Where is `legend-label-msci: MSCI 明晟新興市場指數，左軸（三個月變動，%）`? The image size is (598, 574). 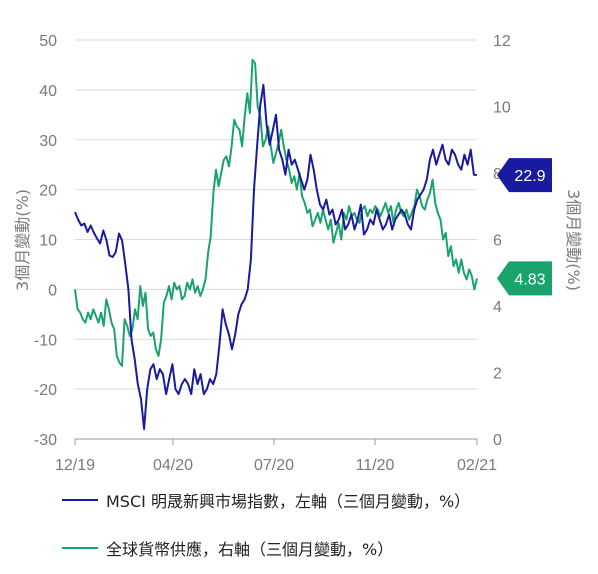
legend-label-msci: MSCI 明晟新興市場指數，左軸（三個月變動，%） is located at coordinates (288, 501).